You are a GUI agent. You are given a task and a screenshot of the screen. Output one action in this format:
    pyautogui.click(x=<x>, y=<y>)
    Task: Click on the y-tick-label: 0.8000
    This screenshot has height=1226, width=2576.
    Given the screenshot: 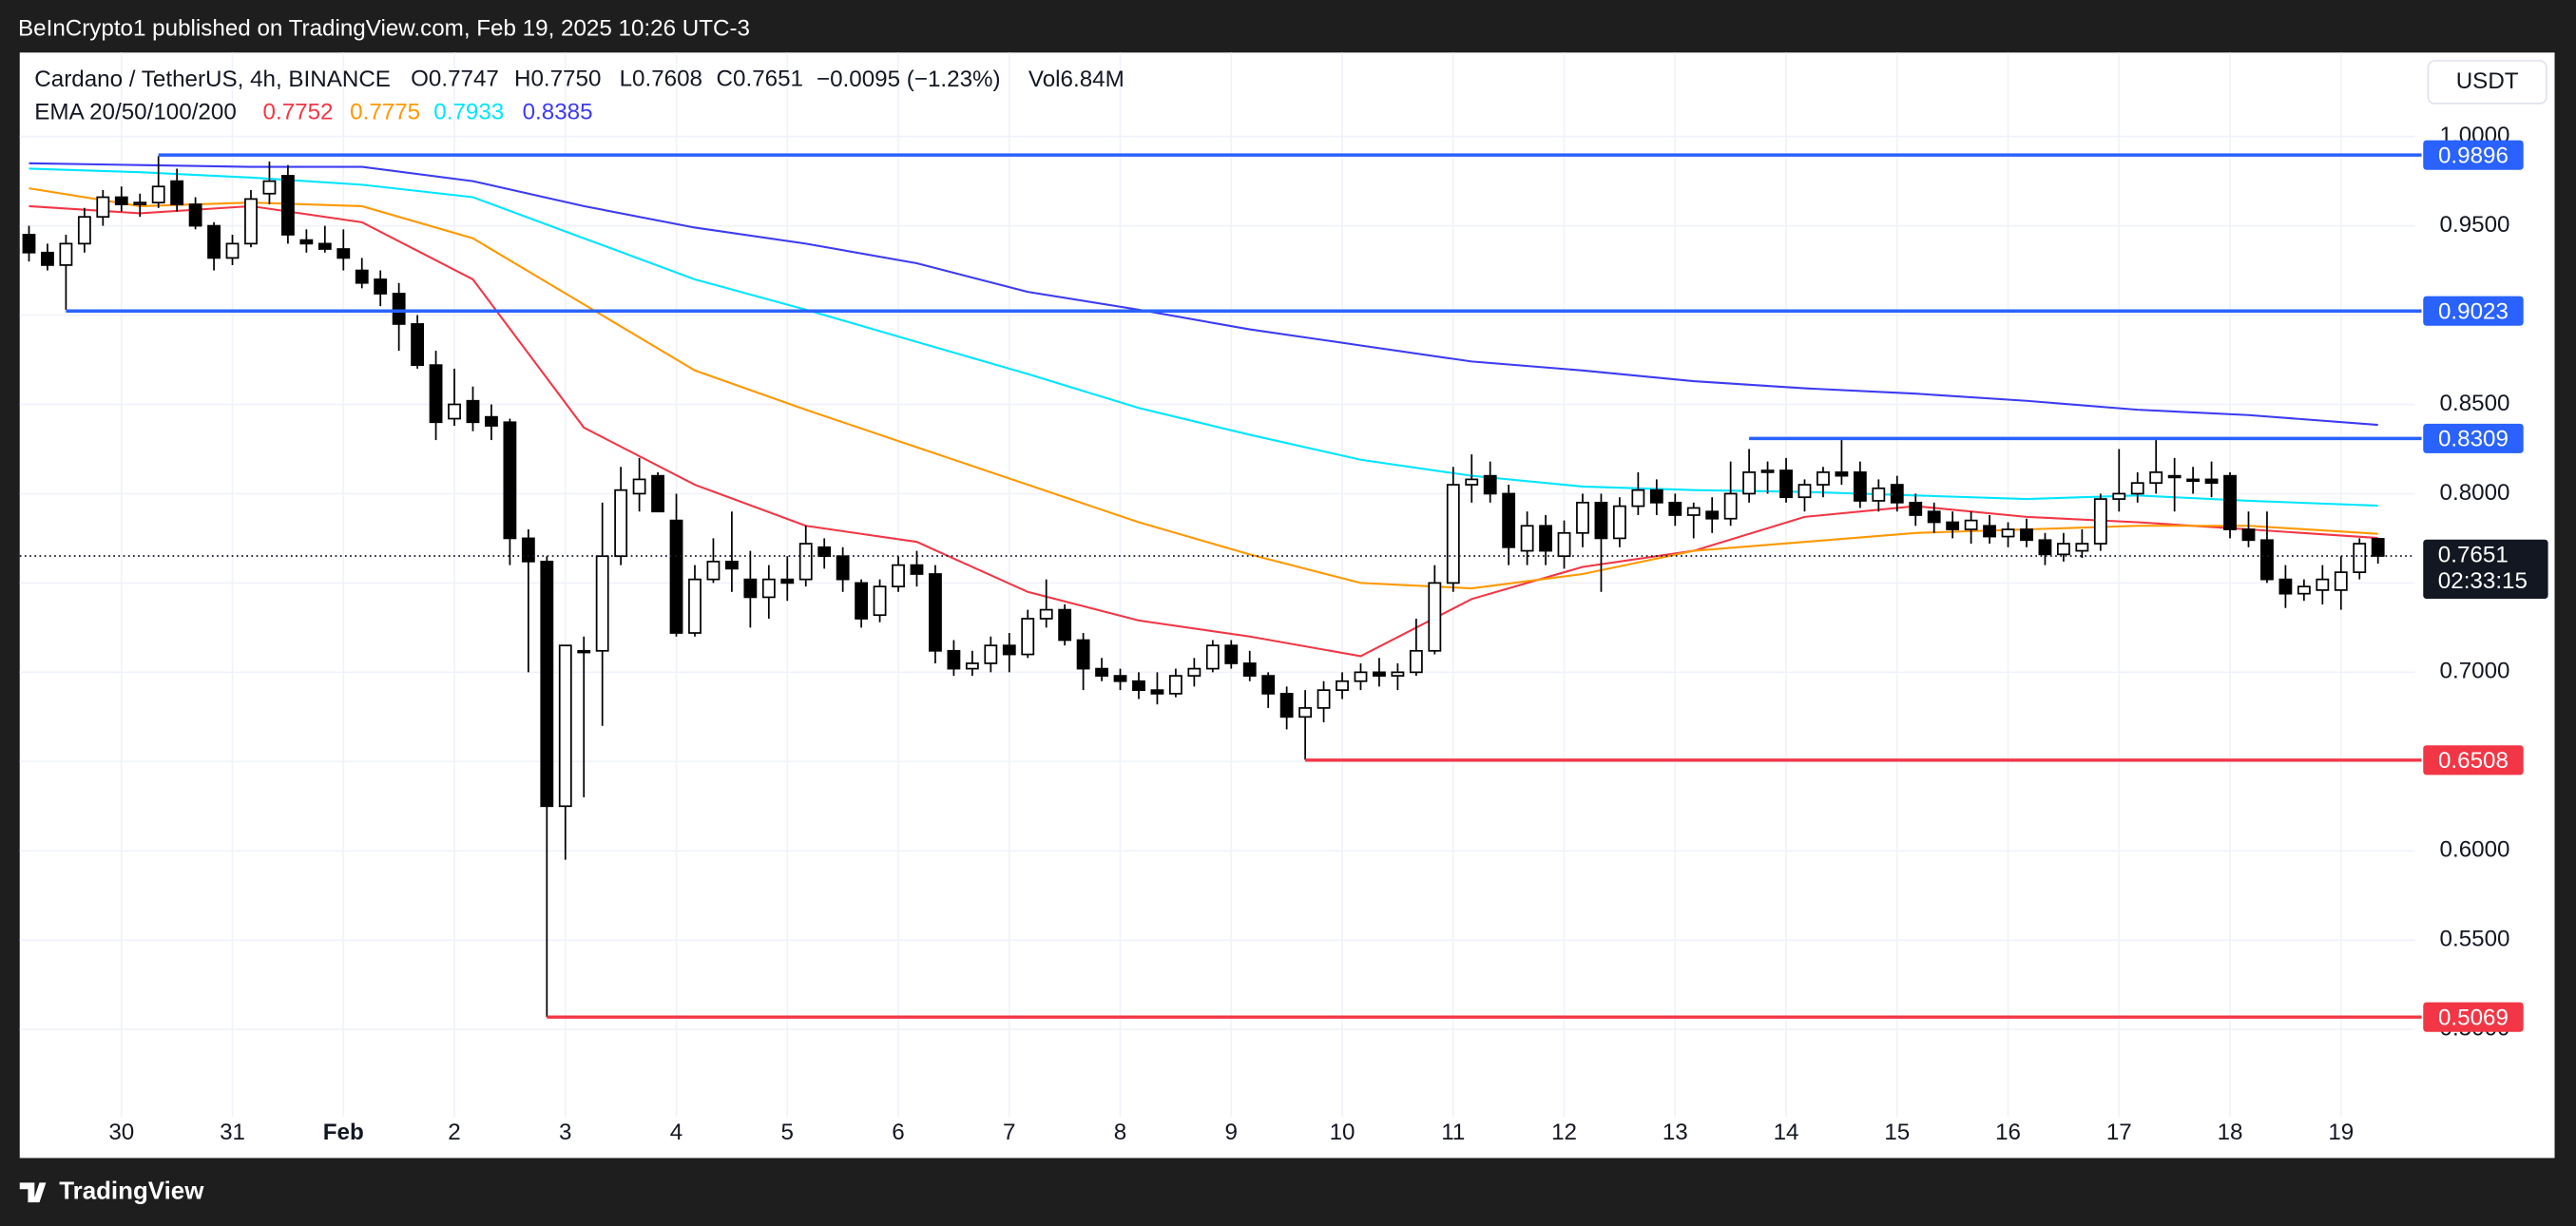 What is the action you would take?
    pyautogui.click(x=2475, y=493)
    